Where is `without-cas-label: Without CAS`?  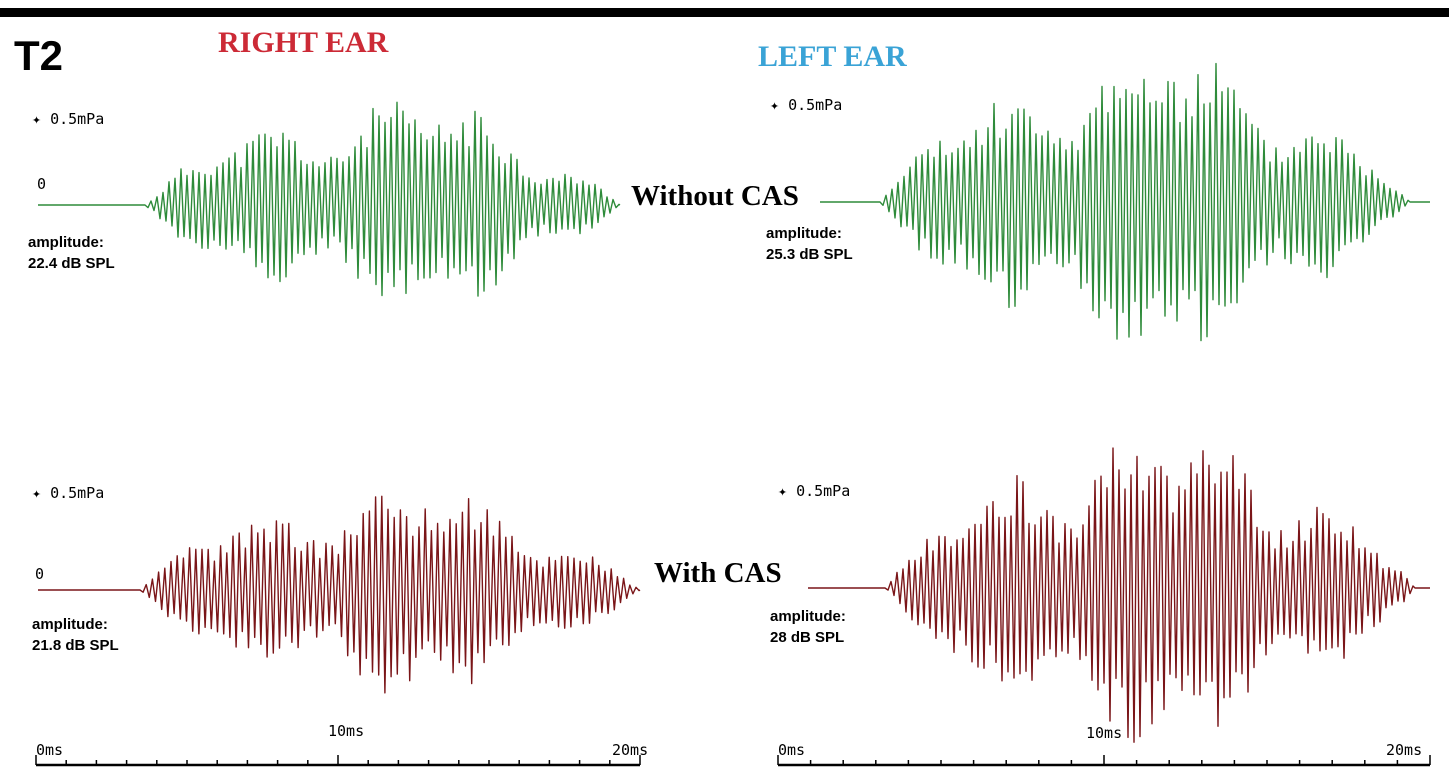 without-cas-label: Without CAS is located at coordinates (715, 196).